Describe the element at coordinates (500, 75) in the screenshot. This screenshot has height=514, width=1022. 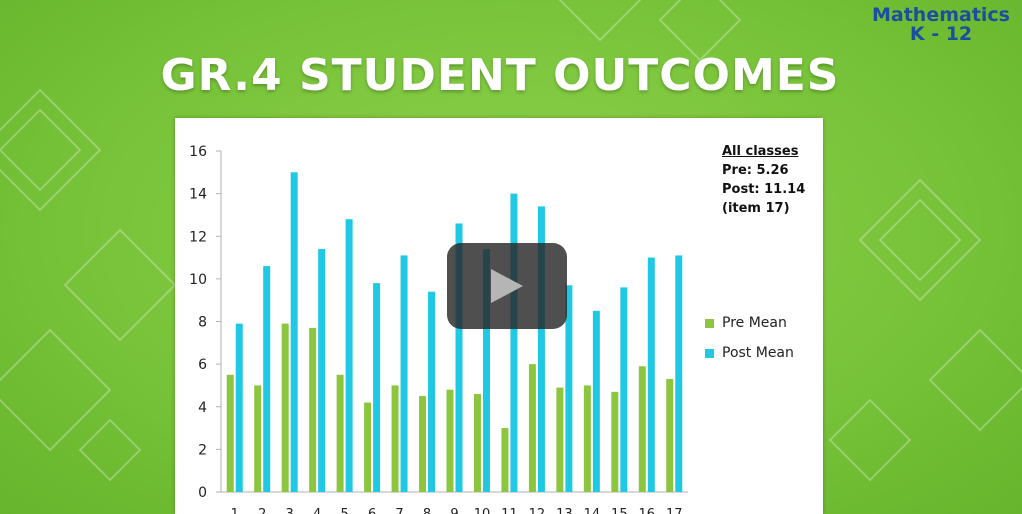
I see `slide-title: GR.4 STUDENT OUTCOMES` at that location.